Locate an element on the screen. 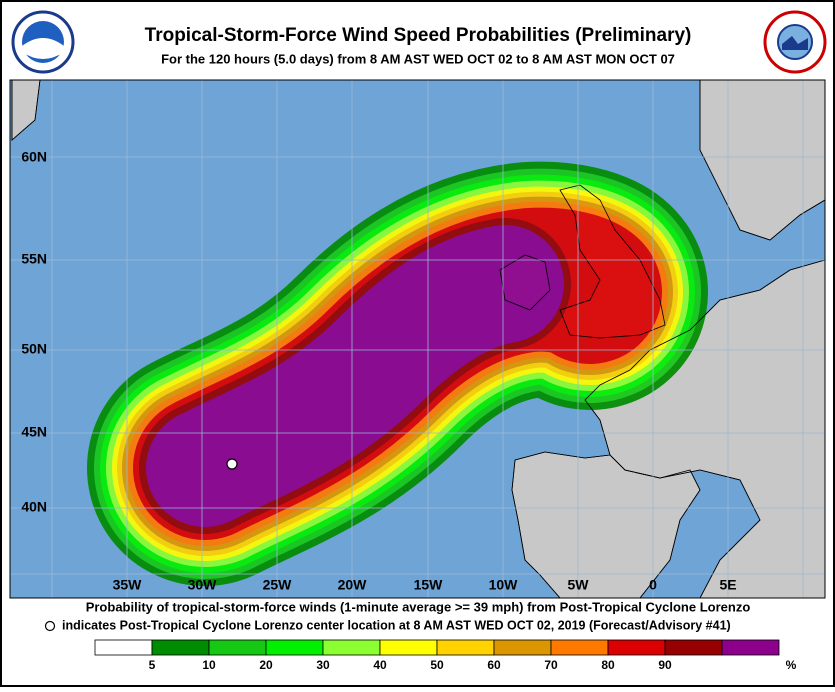 Image resolution: width=835 pixels, height=692 pixels. lat-label: 45N is located at coordinates (34, 432).